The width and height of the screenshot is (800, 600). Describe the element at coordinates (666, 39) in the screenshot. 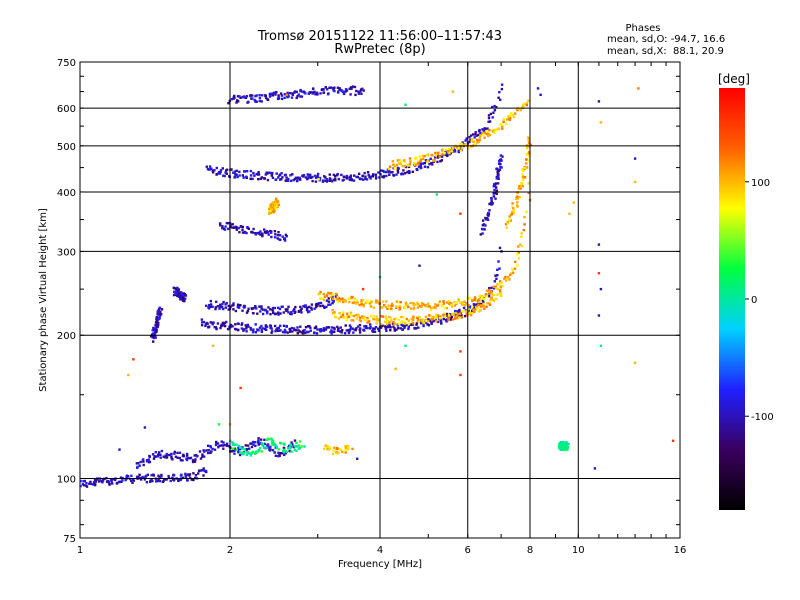

I see `legend-line-o: mean, sd,O: -94.7, 16.6` at that location.